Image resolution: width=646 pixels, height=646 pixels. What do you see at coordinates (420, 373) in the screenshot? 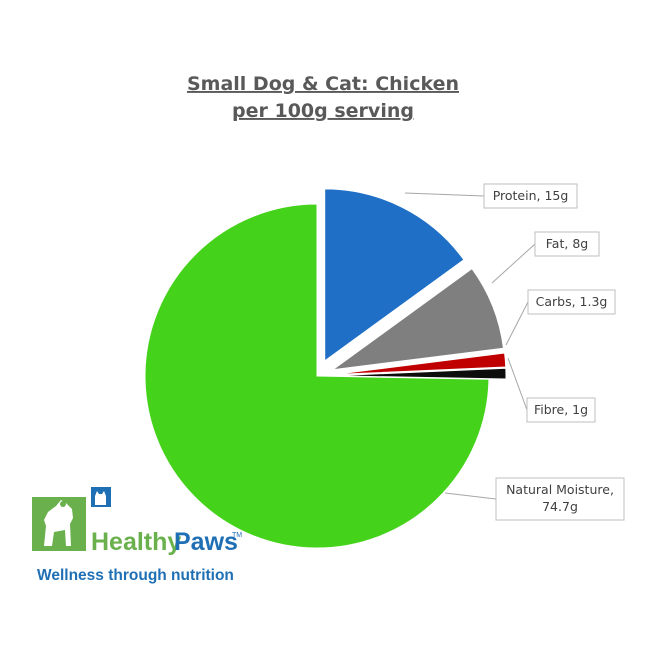
I see `slice-fibre` at bounding box center [420, 373].